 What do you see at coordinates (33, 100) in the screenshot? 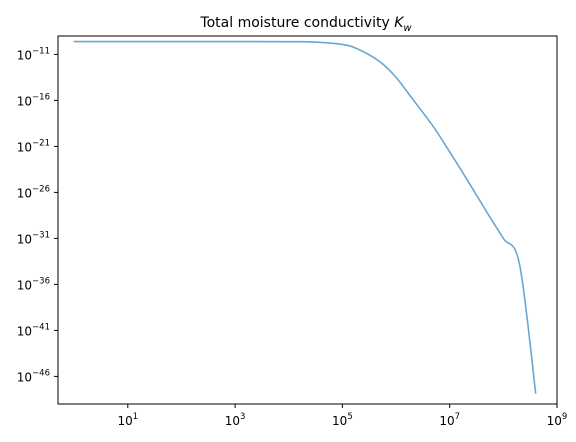
I see `y-tick-label: 10−16` at bounding box center [33, 100].